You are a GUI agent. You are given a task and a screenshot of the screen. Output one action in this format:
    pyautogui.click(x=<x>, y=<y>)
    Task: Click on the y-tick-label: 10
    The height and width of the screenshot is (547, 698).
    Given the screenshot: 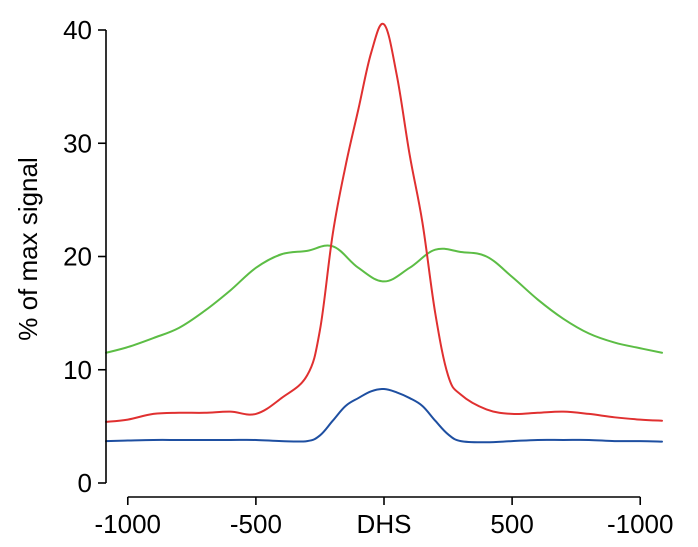 What is the action you would take?
    pyautogui.click(x=77, y=370)
    